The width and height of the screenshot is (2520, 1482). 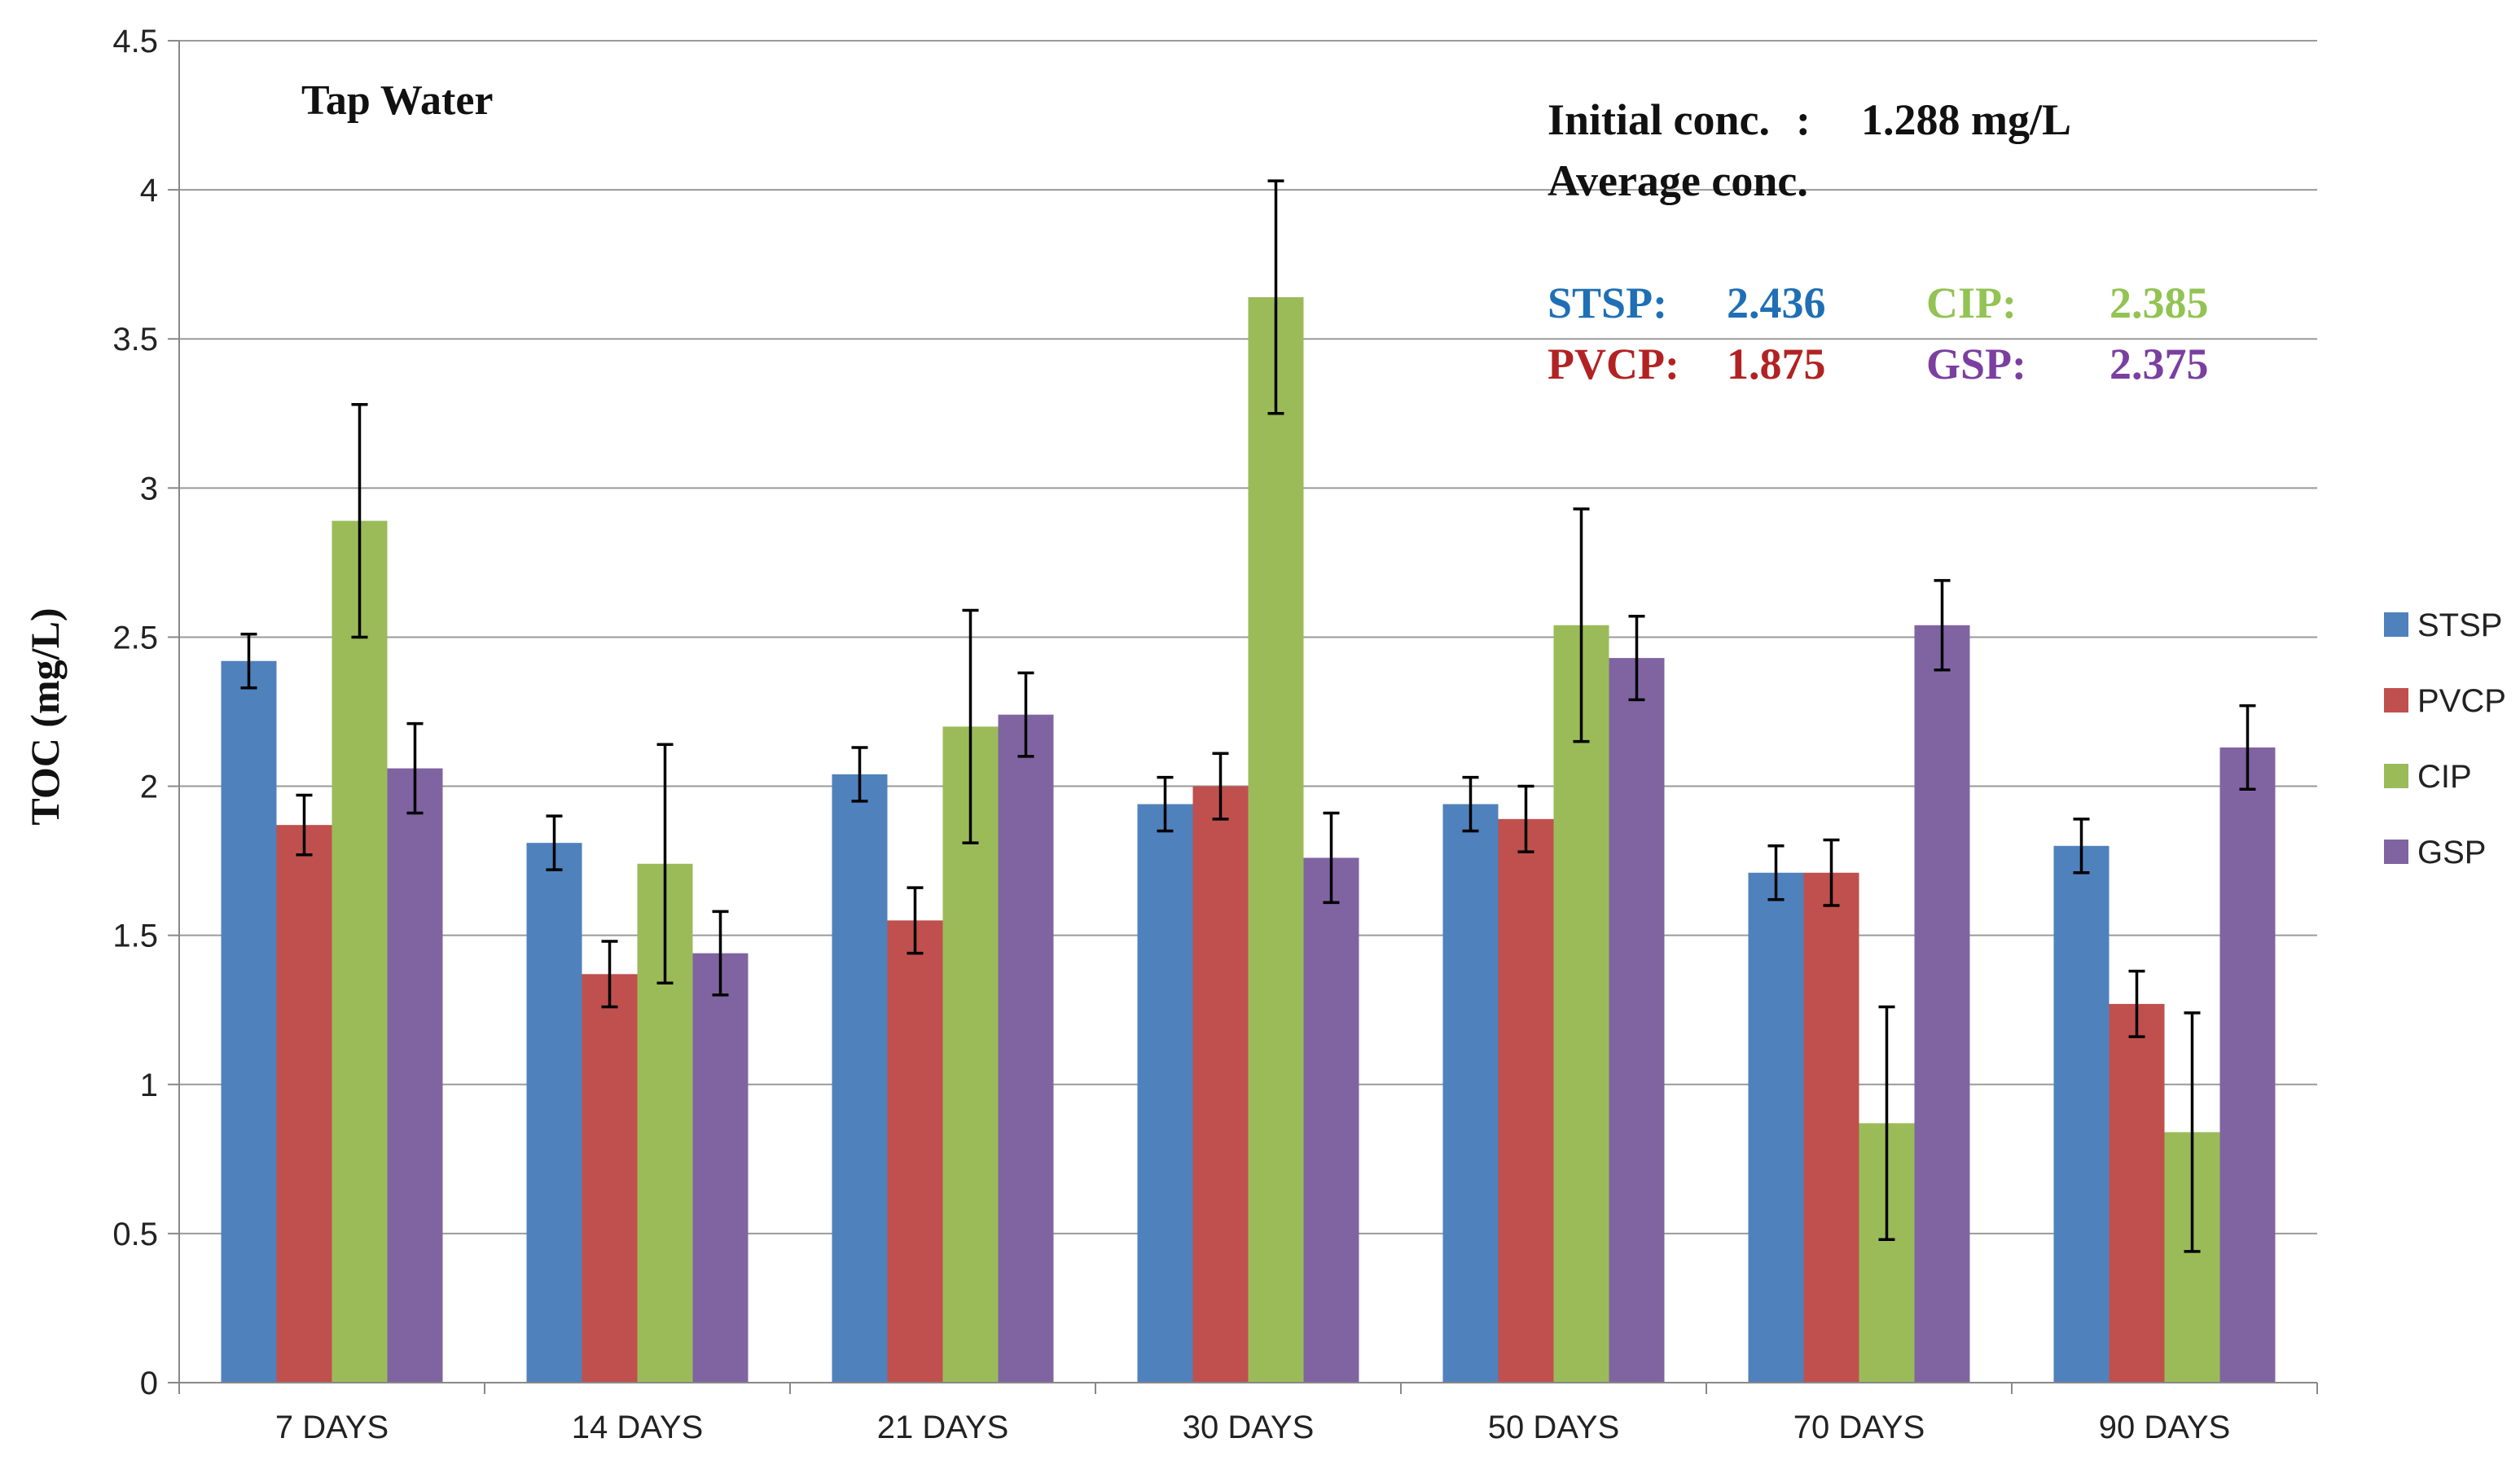 What do you see at coordinates (943, 1427) in the screenshot?
I see `x-tick-label: 21 DAYS` at bounding box center [943, 1427].